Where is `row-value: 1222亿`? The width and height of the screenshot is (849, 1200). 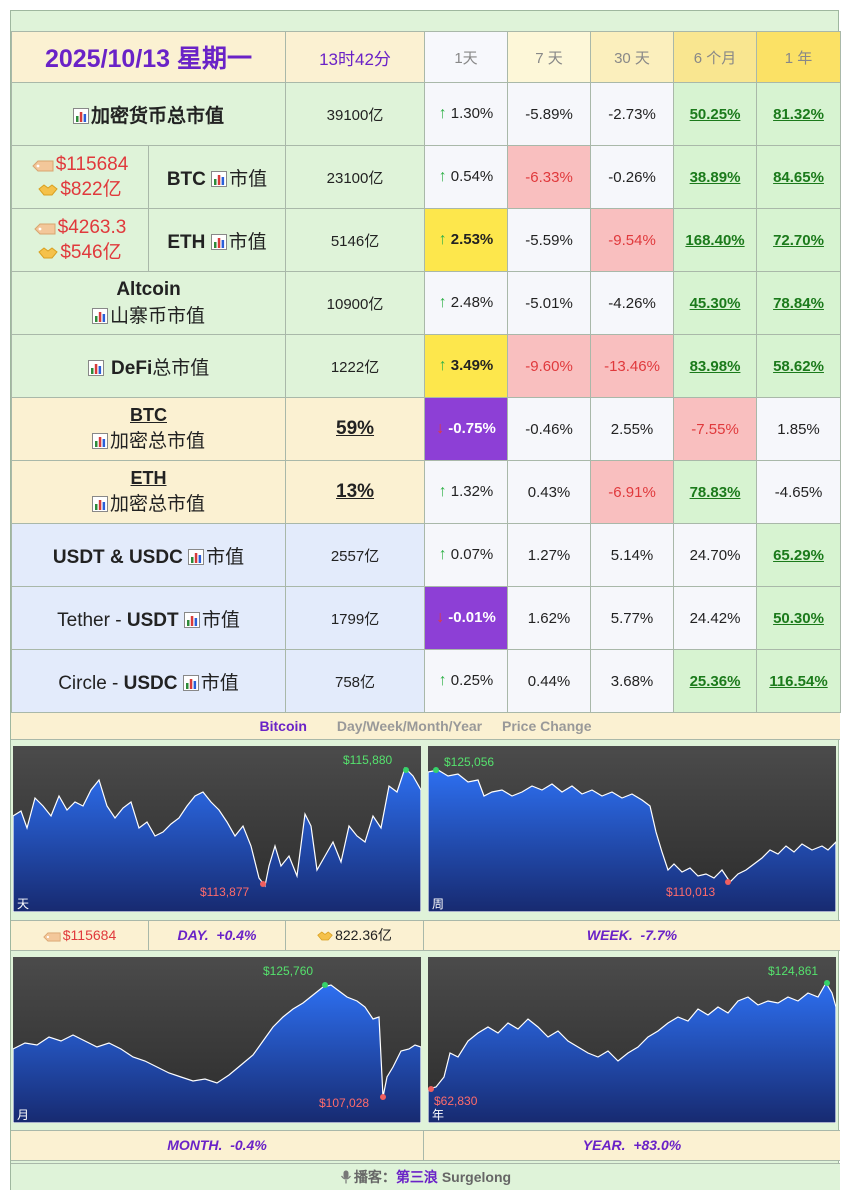 row-value: 1222亿 is located at coordinates (355, 366).